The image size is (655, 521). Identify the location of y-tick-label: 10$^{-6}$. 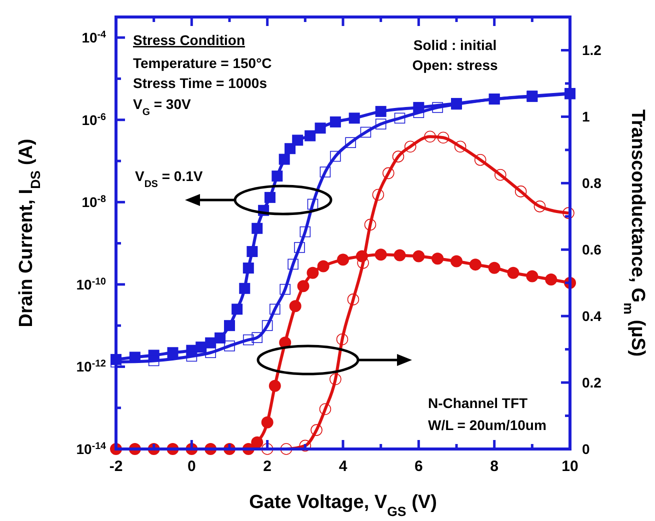
(94, 119).